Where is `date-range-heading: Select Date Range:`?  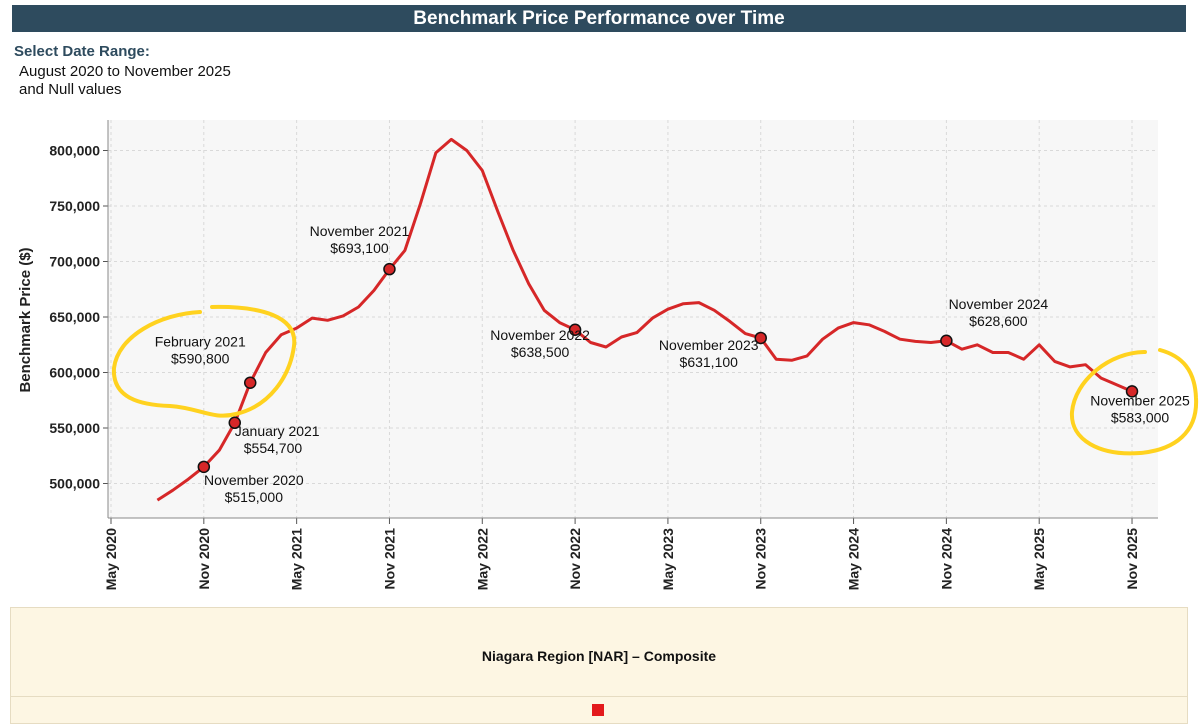 date-range-heading: Select Date Range: is located at coordinates (82, 51).